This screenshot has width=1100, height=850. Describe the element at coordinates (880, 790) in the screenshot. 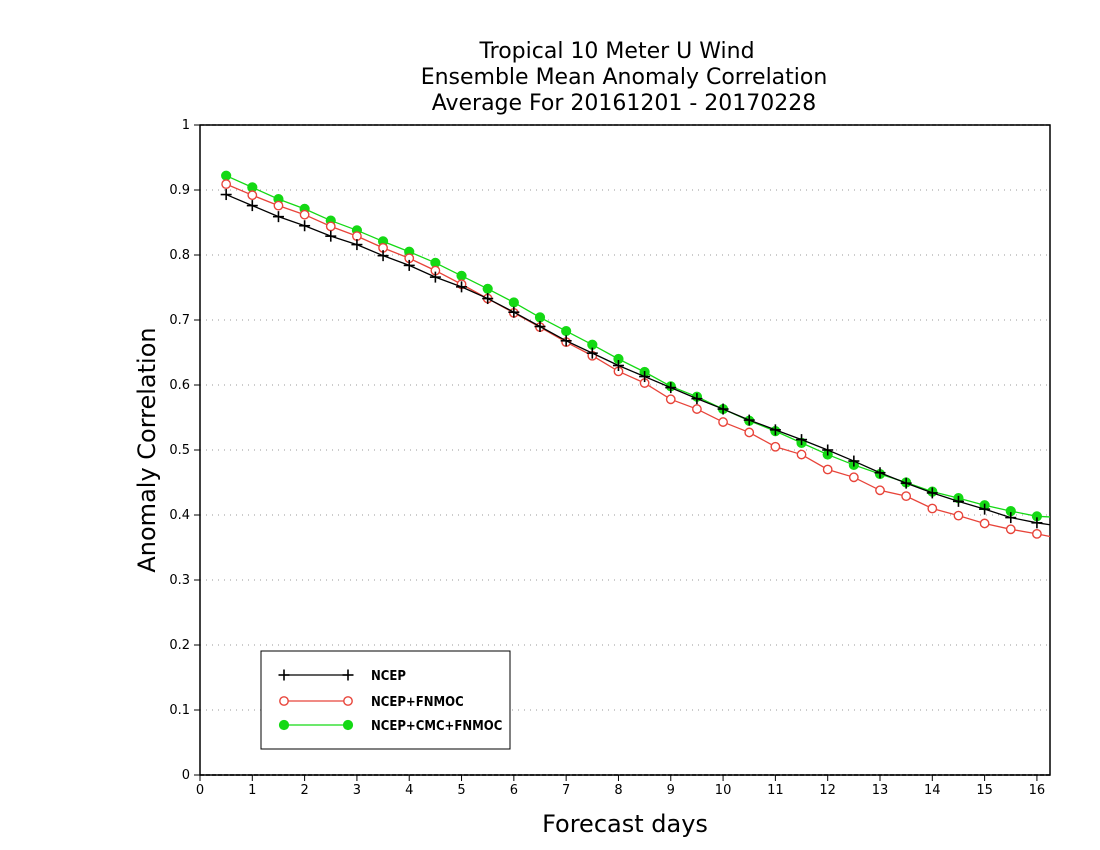

I see `x-tick-label: 13` at that location.